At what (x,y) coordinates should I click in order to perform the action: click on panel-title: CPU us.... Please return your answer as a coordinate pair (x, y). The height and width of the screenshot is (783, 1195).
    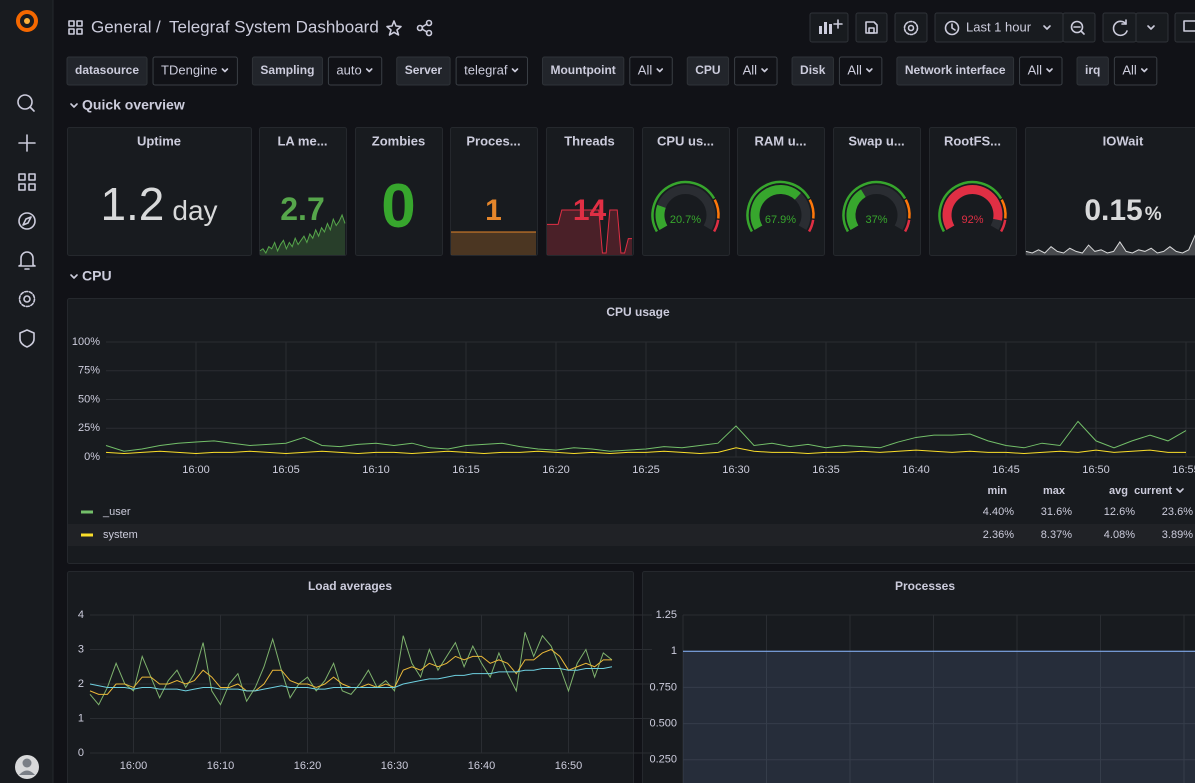
    Looking at the image, I should click on (685, 140).